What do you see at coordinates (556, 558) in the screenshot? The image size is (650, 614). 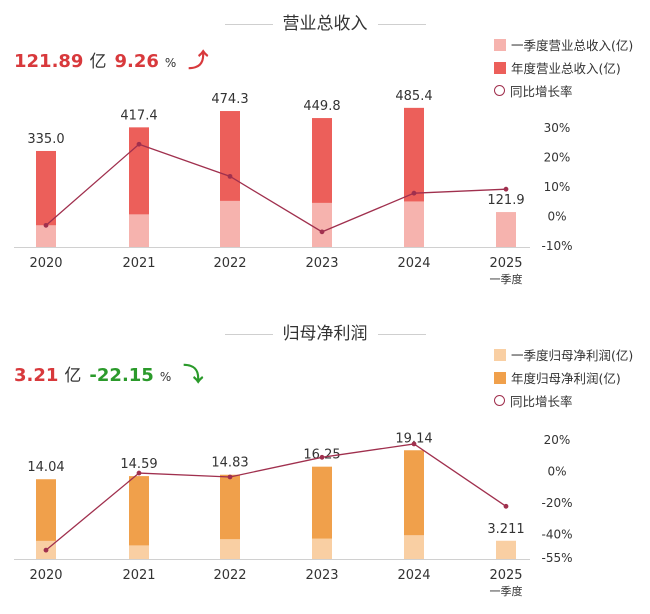 I see `right-axis-tick-label: -55%` at bounding box center [556, 558].